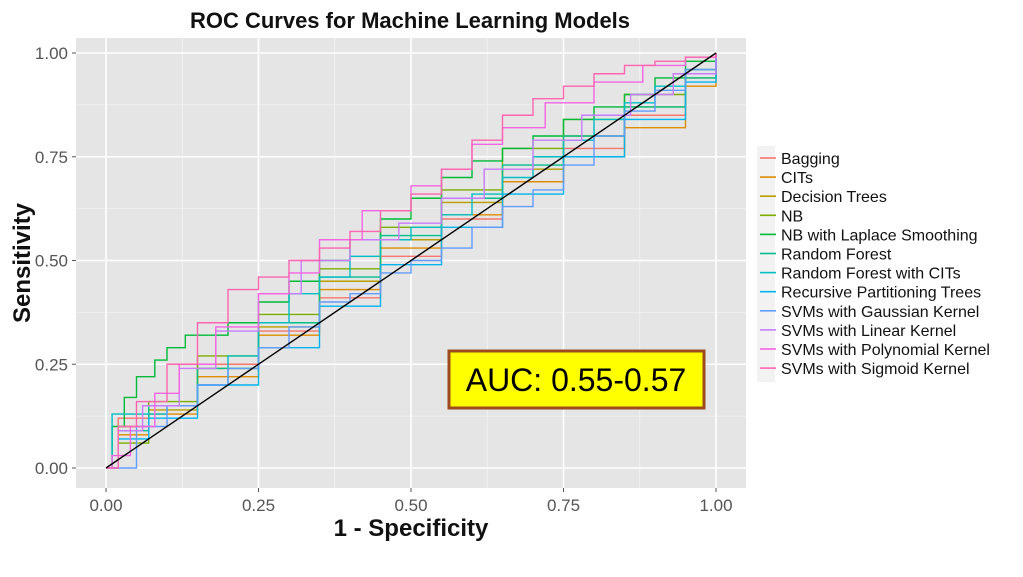  Describe the element at coordinates (871, 274) in the screenshot. I see `legend-label: Random Forest with CITs` at that location.